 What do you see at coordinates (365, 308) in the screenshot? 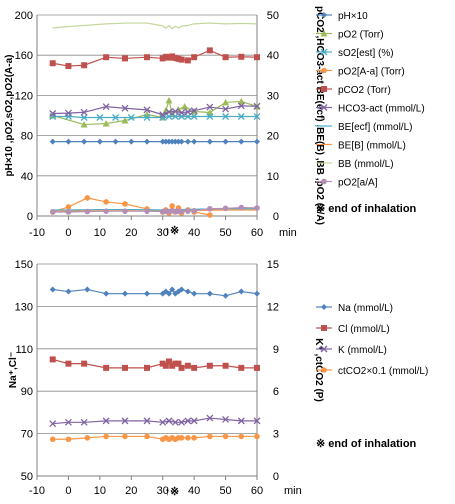
I see `legend-label: Na (mmol/L)` at bounding box center [365, 308].